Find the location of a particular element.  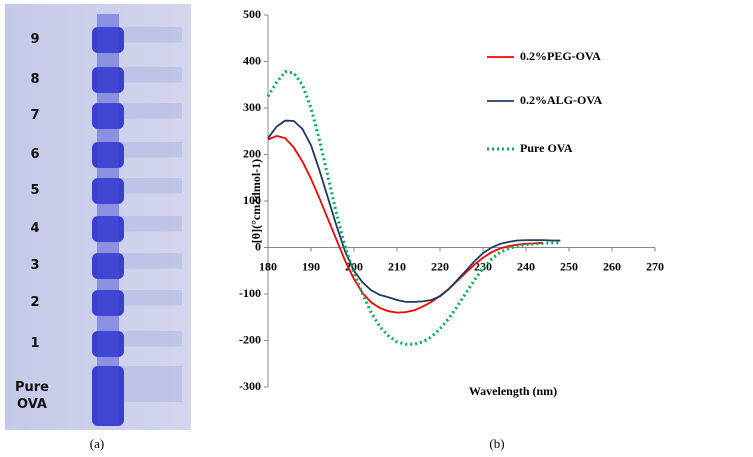

lane-label: 9 is located at coordinates (35, 39).